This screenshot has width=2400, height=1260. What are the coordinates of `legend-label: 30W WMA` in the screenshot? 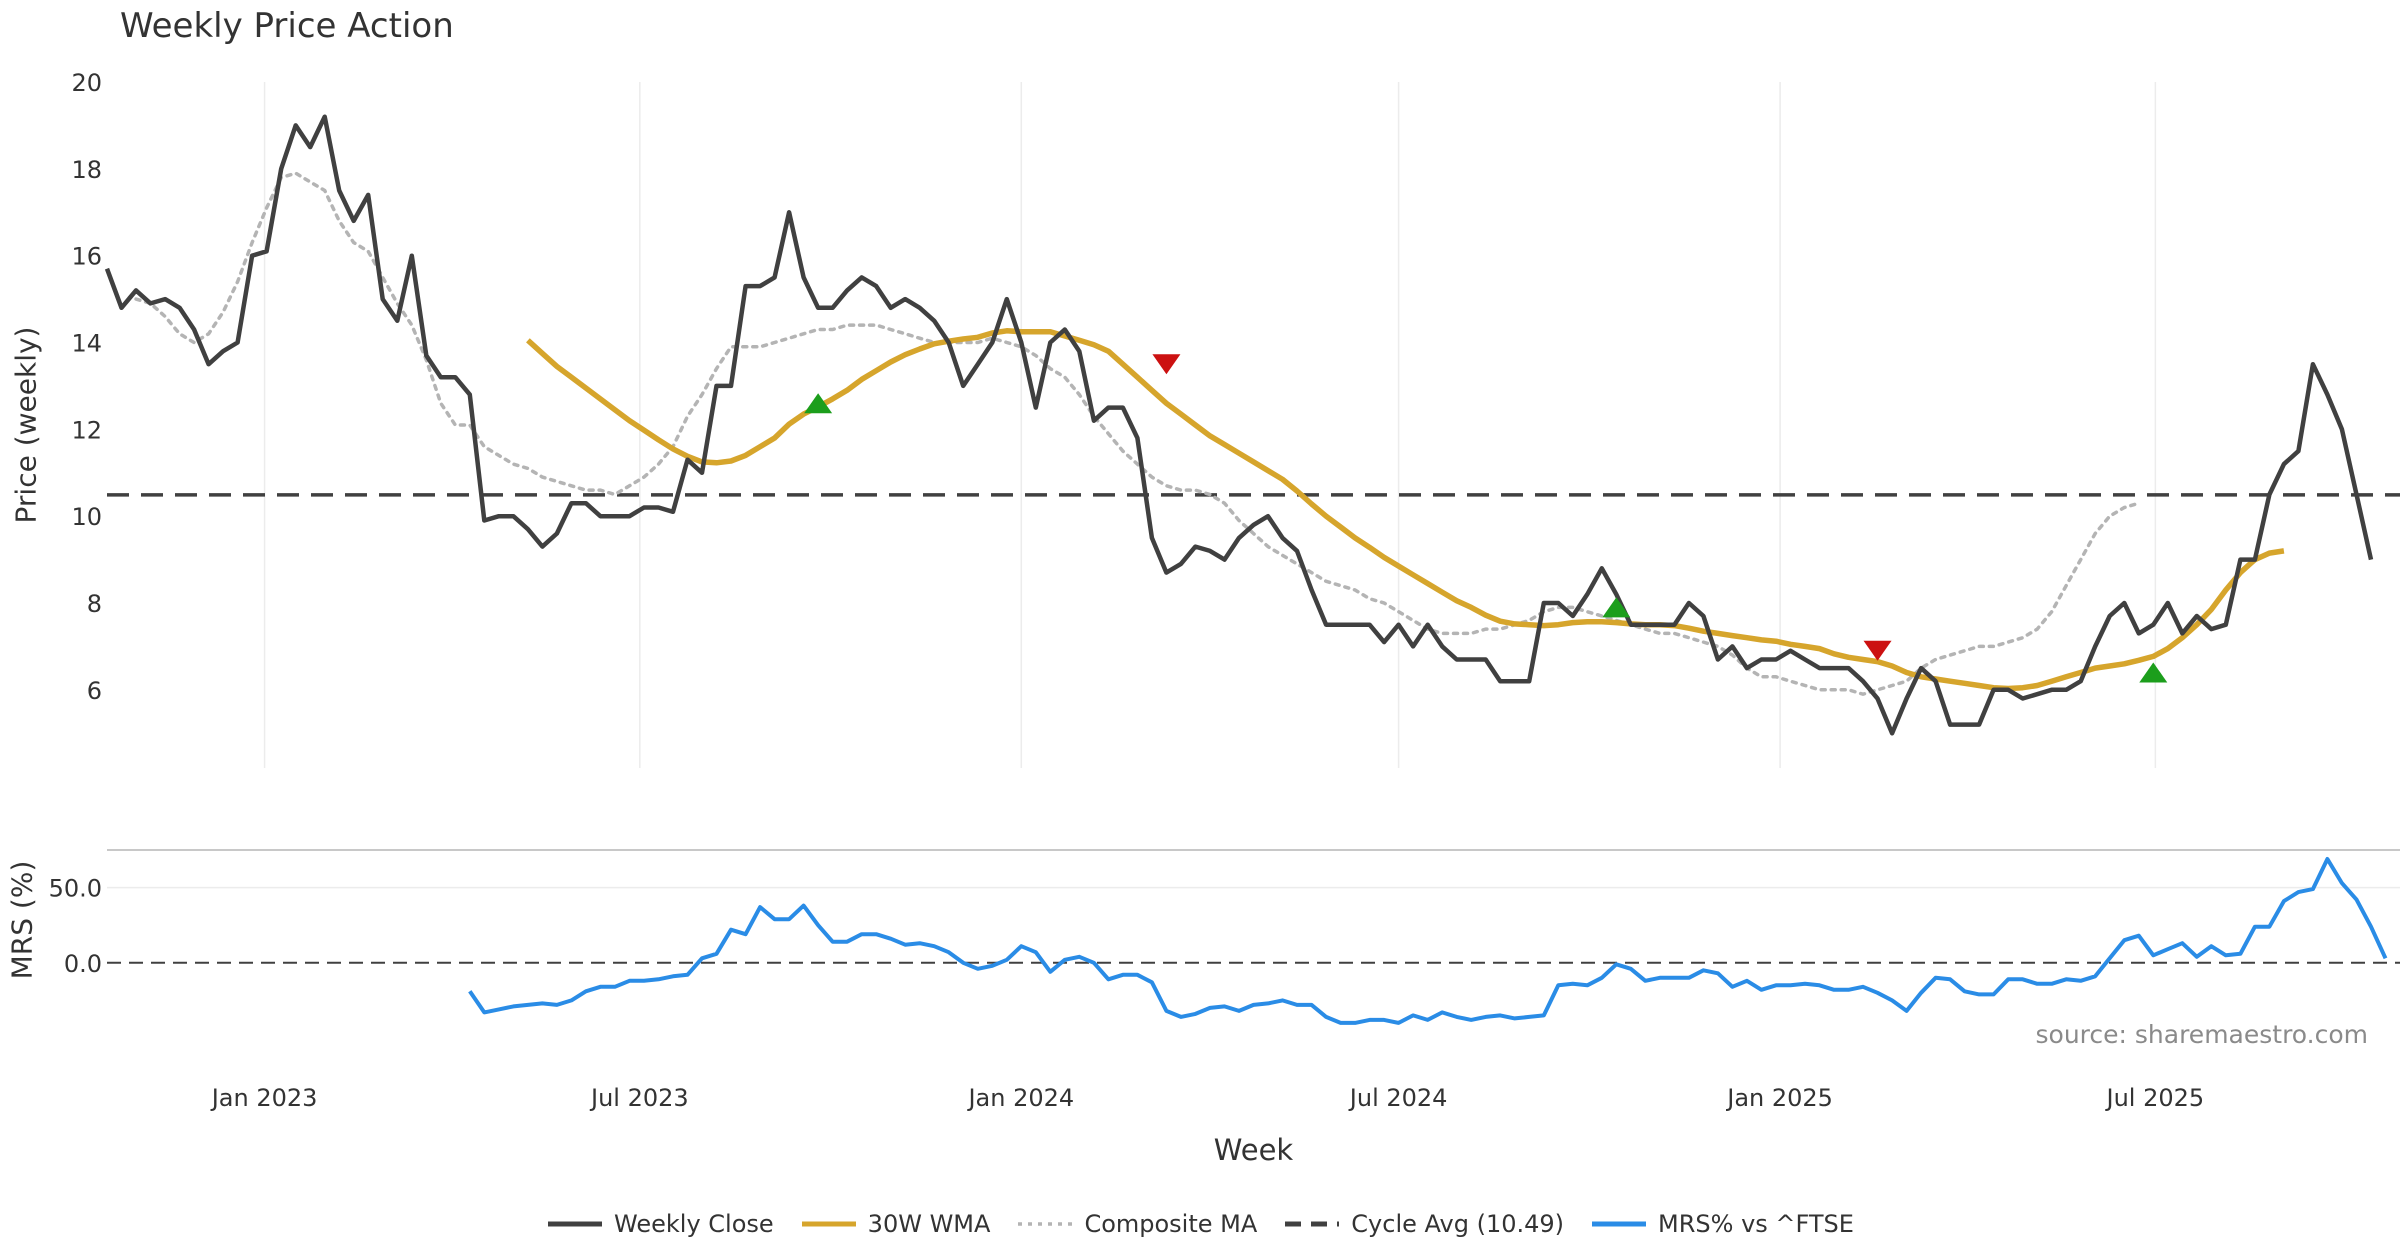 It's located at (929, 1224).